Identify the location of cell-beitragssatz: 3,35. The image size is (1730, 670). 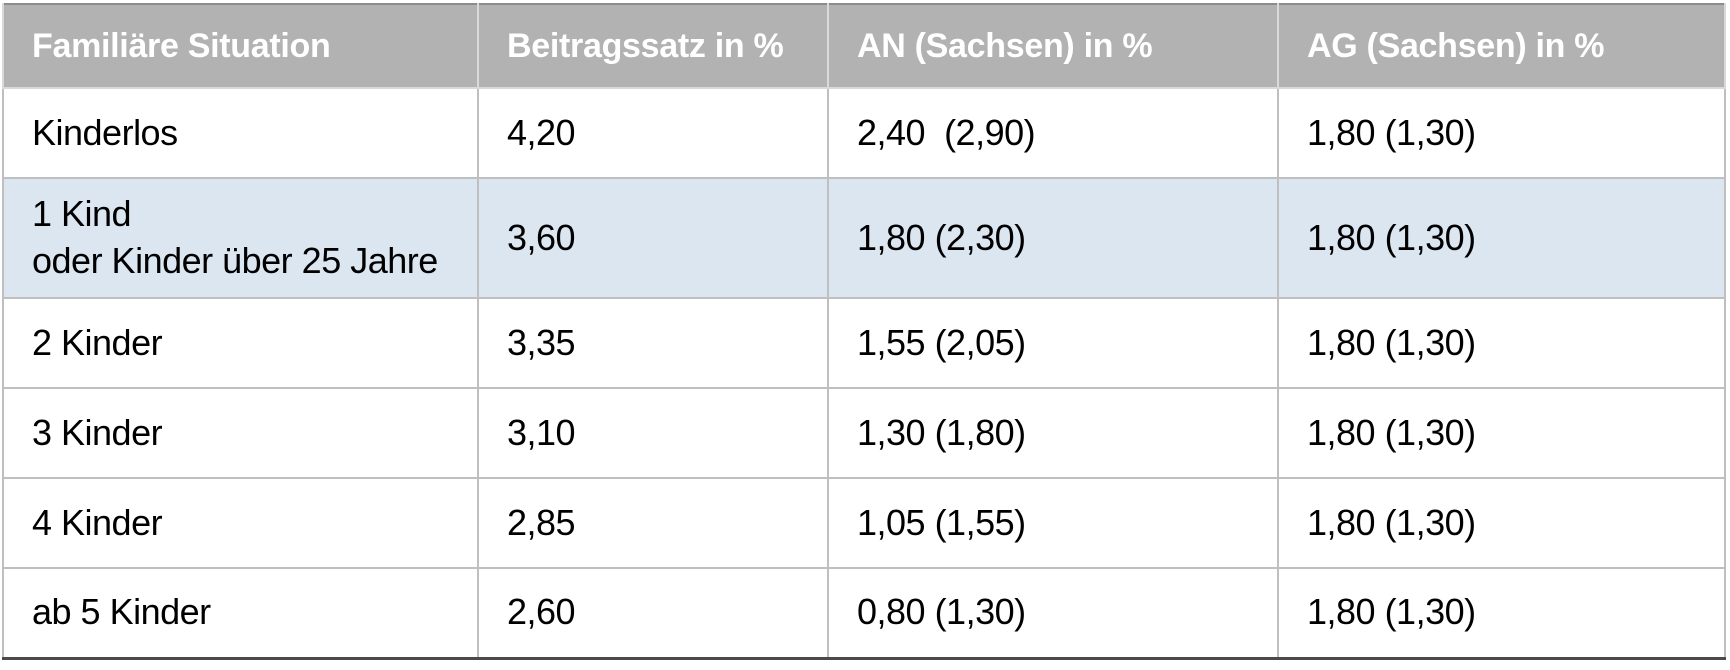
(653, 343).